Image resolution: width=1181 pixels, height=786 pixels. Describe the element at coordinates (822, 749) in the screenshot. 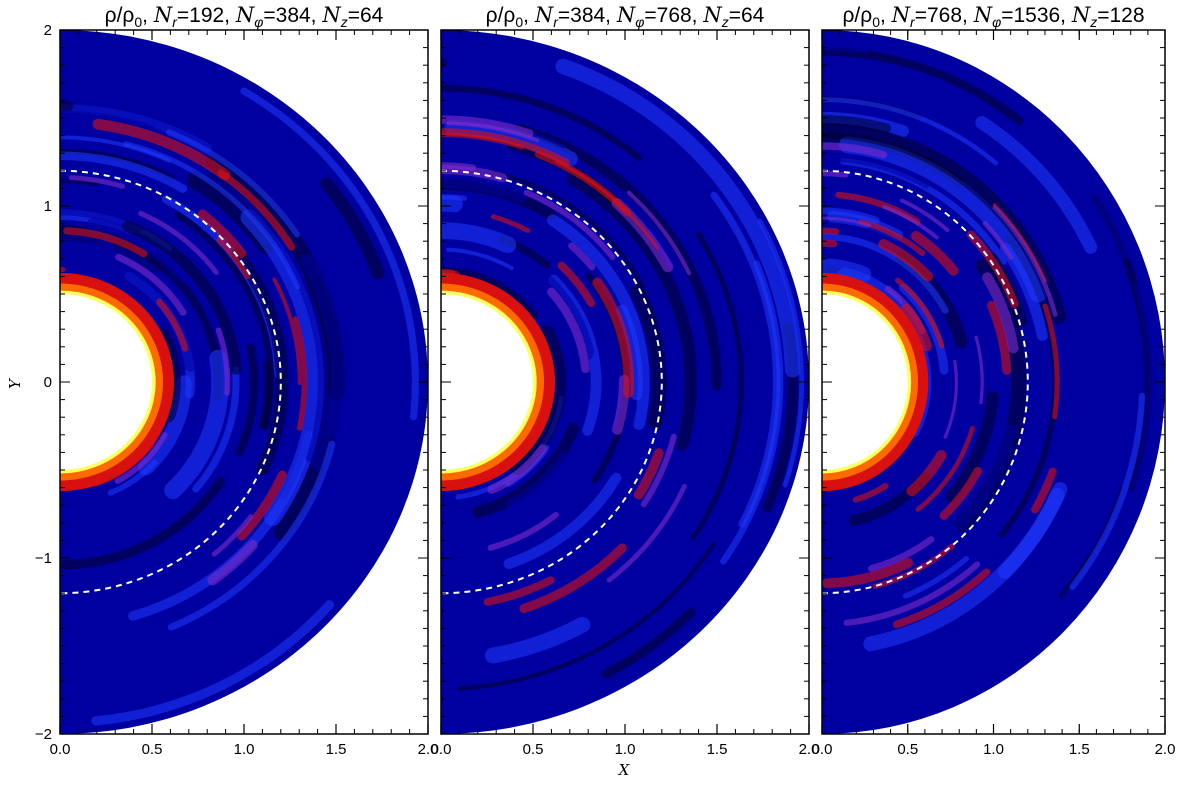

I see `x-tick-label: 0.0` at that location.